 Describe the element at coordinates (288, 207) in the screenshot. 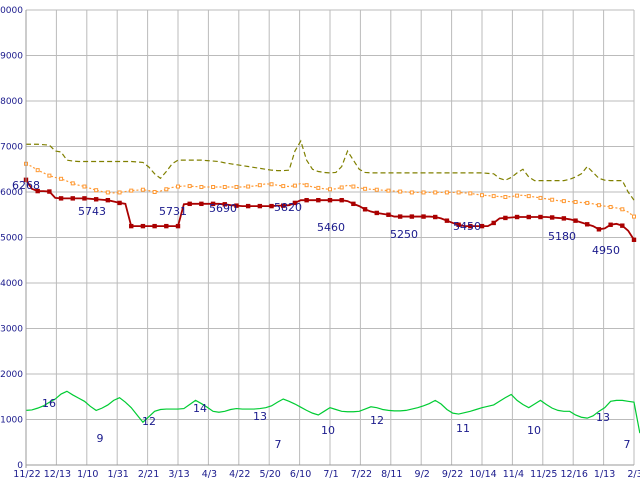

I see `data-value-label-low-price: 5820` at that location.